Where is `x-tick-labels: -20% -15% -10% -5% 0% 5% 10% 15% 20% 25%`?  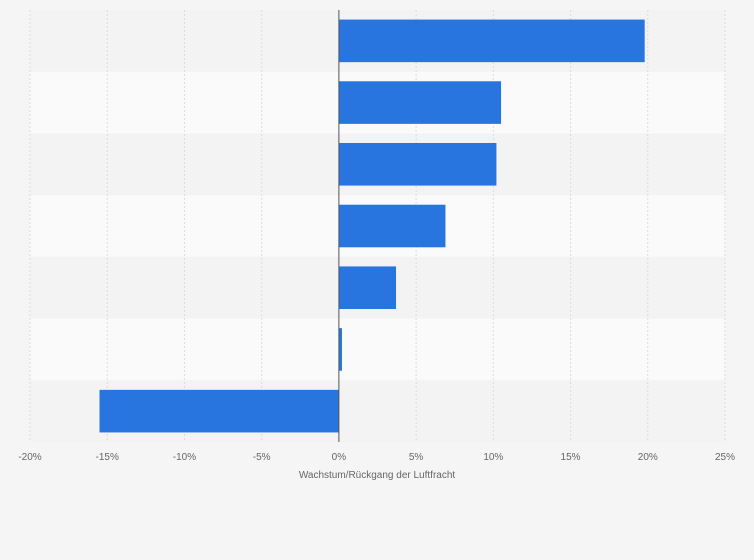 x-tick-labels: -20% -15% -10% -5% 0% 5% 10% 15% 20% 25% is located at coordinates (376, 457).